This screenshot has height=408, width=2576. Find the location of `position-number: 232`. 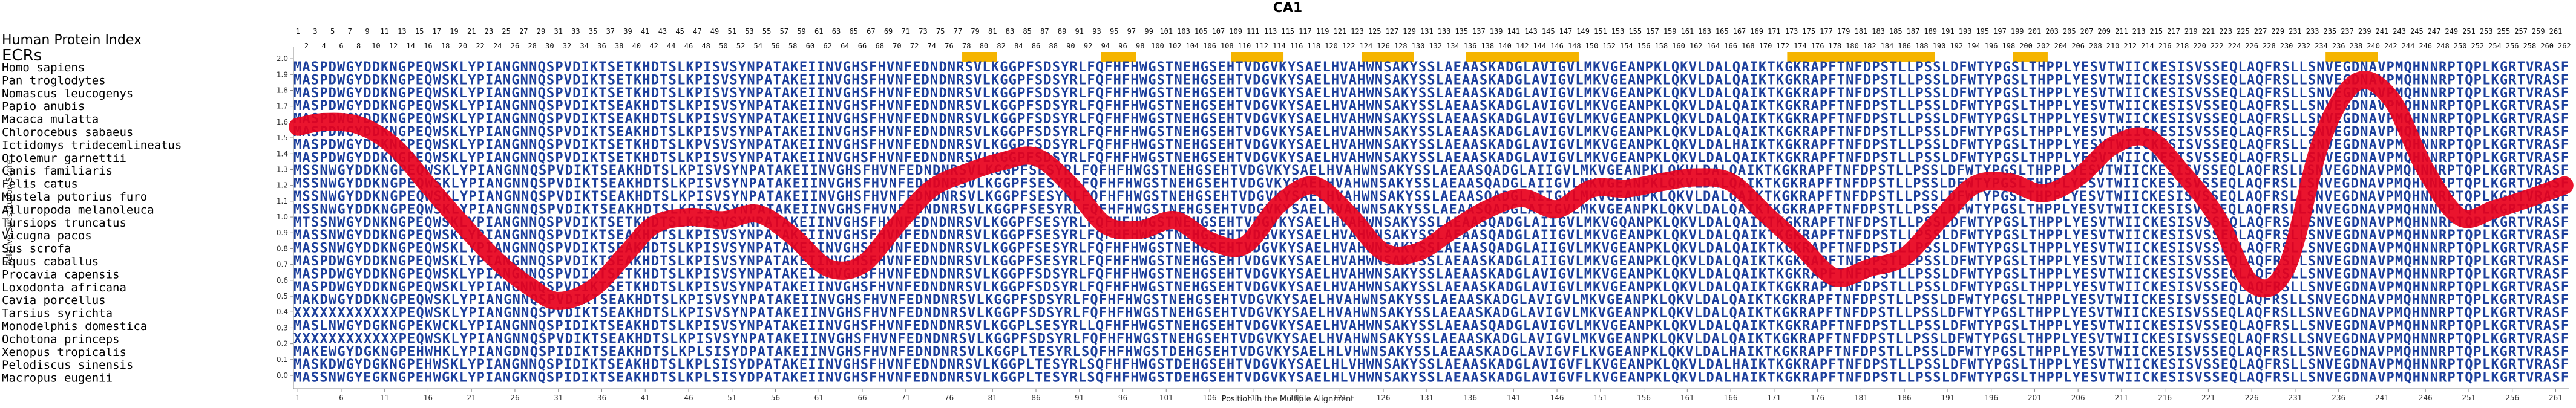

position-number: 232 is located at coordinates (2303, 46).